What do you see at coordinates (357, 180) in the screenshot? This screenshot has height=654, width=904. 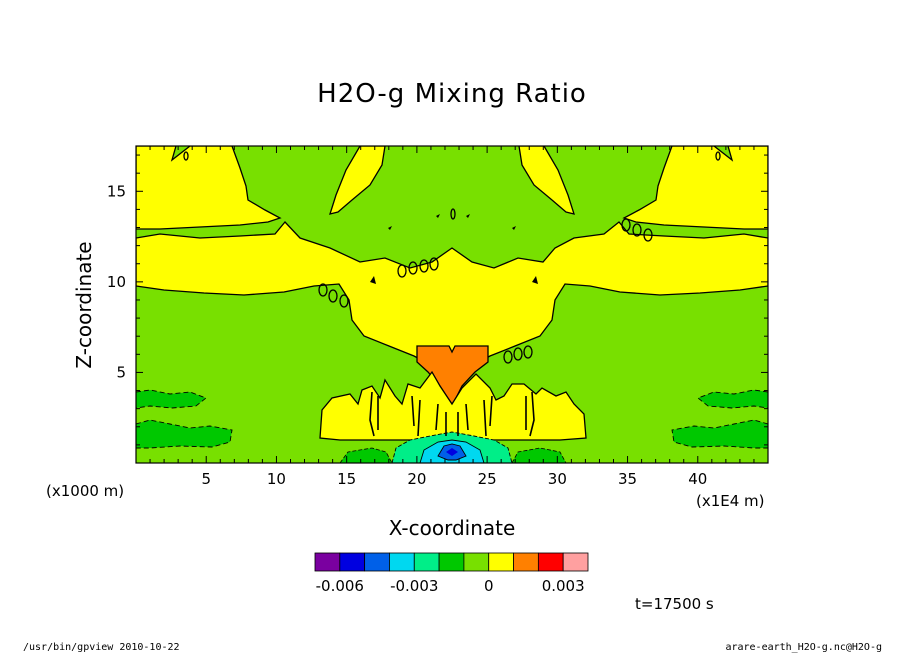 I see `upper-center-left-yellow-region` at bounding box center [357, 180].